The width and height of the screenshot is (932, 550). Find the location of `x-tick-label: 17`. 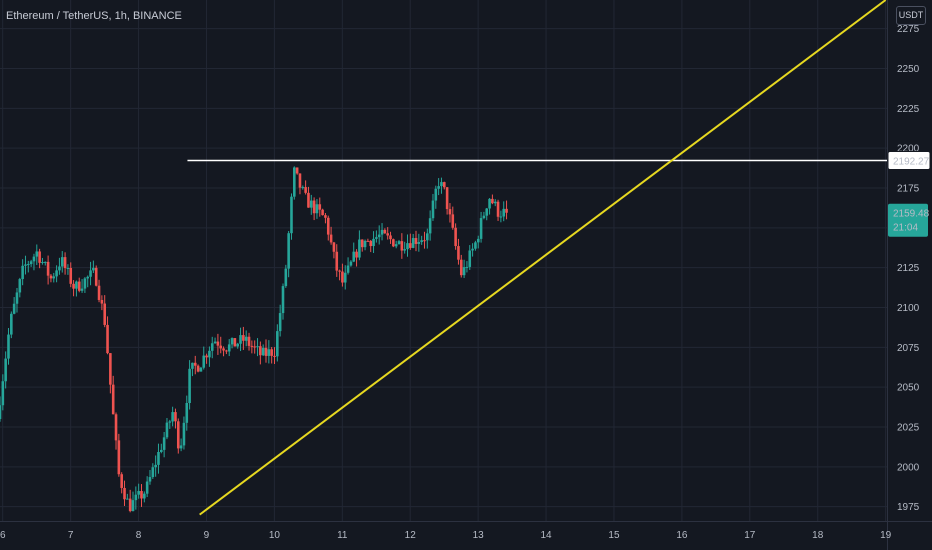

x-tick-label: 17 is located at coordinates (750, 535).